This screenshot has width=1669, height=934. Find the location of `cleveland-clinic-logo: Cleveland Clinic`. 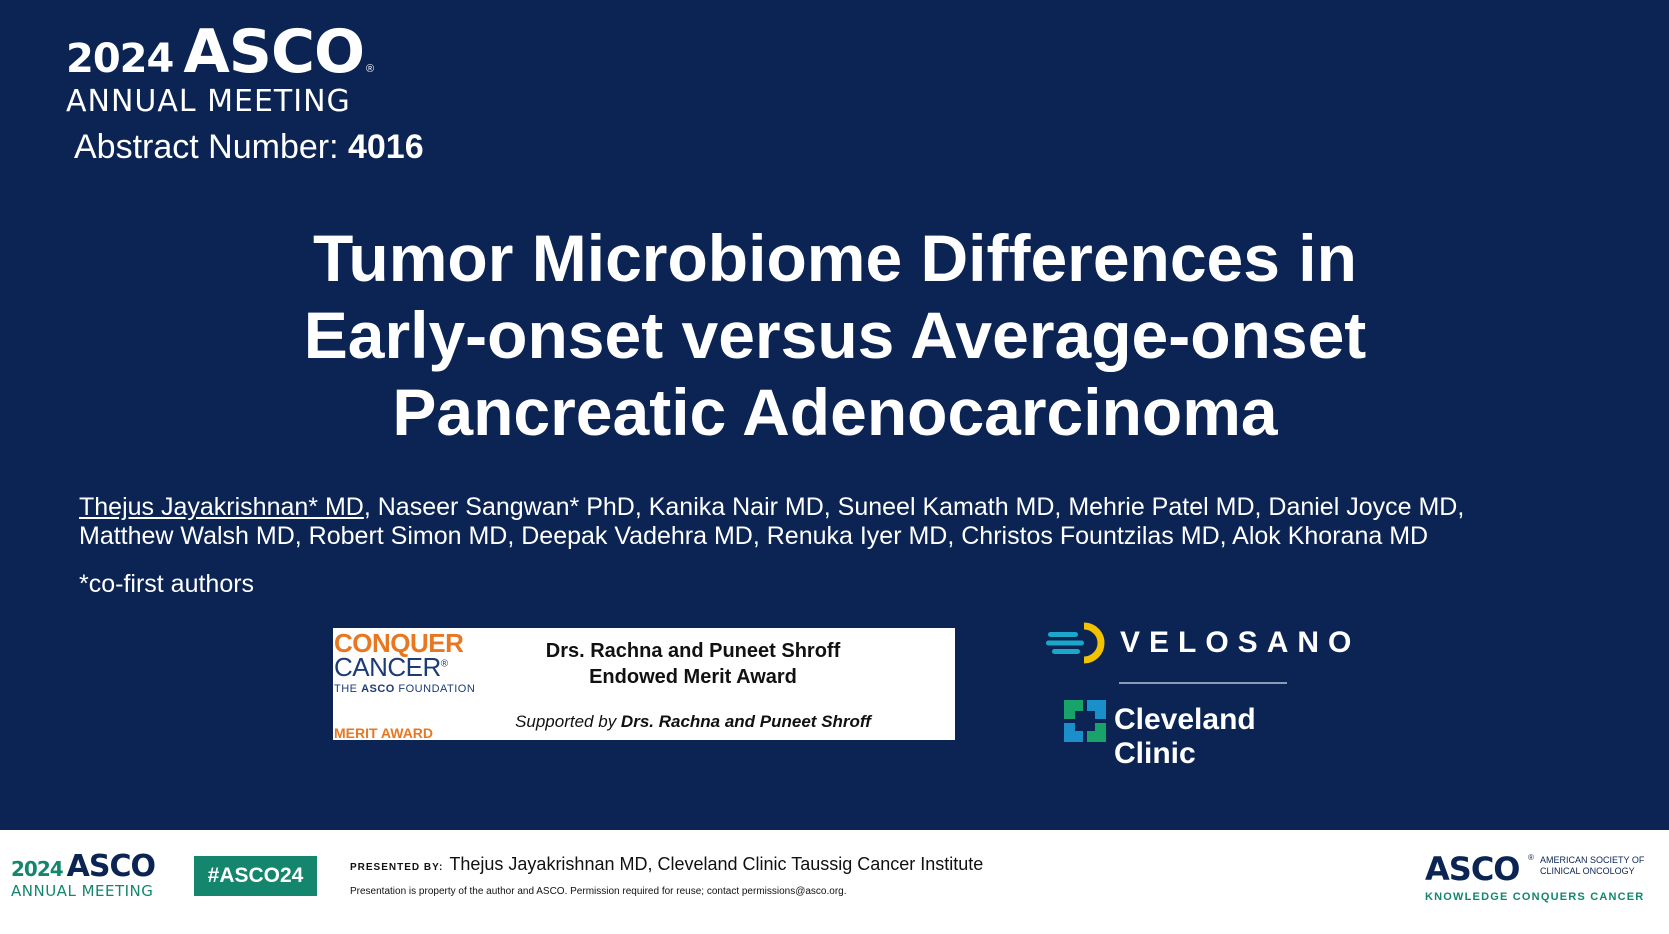

cleveland-clinic-logo: Cleveland Clinic is located at coordinates (1204, 735).